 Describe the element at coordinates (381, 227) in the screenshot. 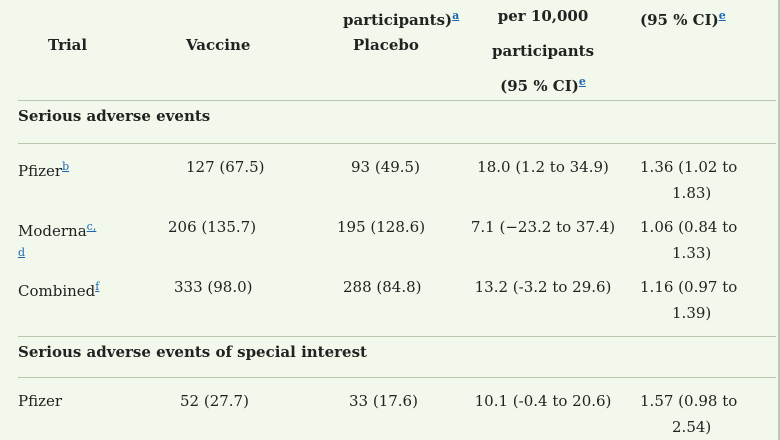

I see `placebo-cell: 195 (128.6)` at that location.